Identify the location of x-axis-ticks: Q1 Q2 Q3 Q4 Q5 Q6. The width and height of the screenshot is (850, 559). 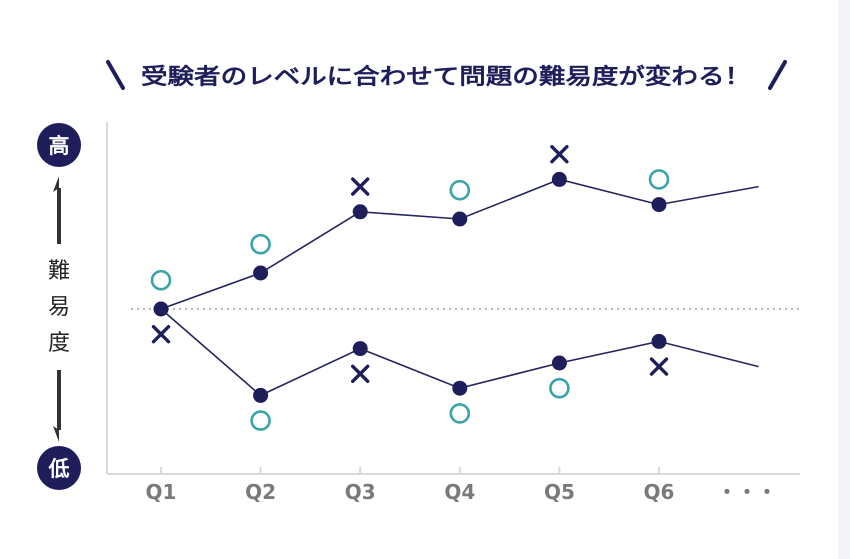
(410, 485).